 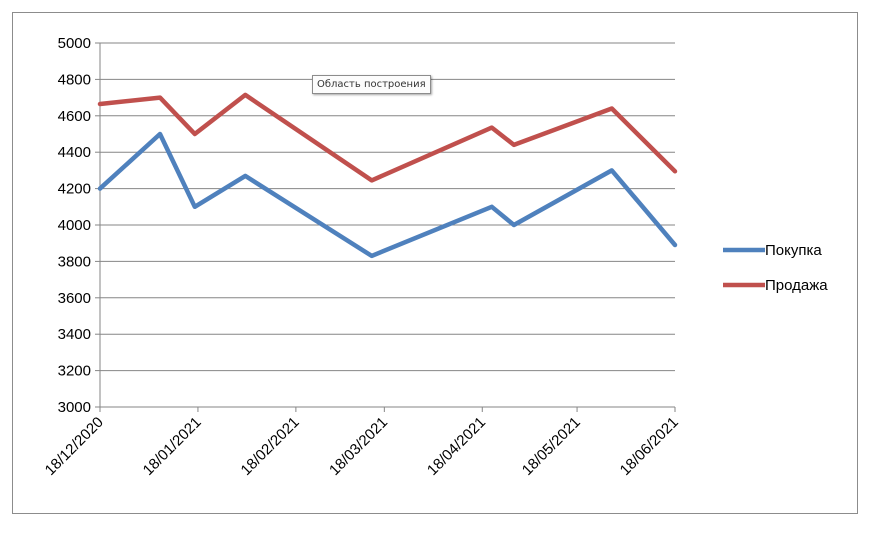 What do you see at coordinates (775, 268) in the screenshot?
I see `legend: Покупка Продажа` at bounding box center [775, 268].